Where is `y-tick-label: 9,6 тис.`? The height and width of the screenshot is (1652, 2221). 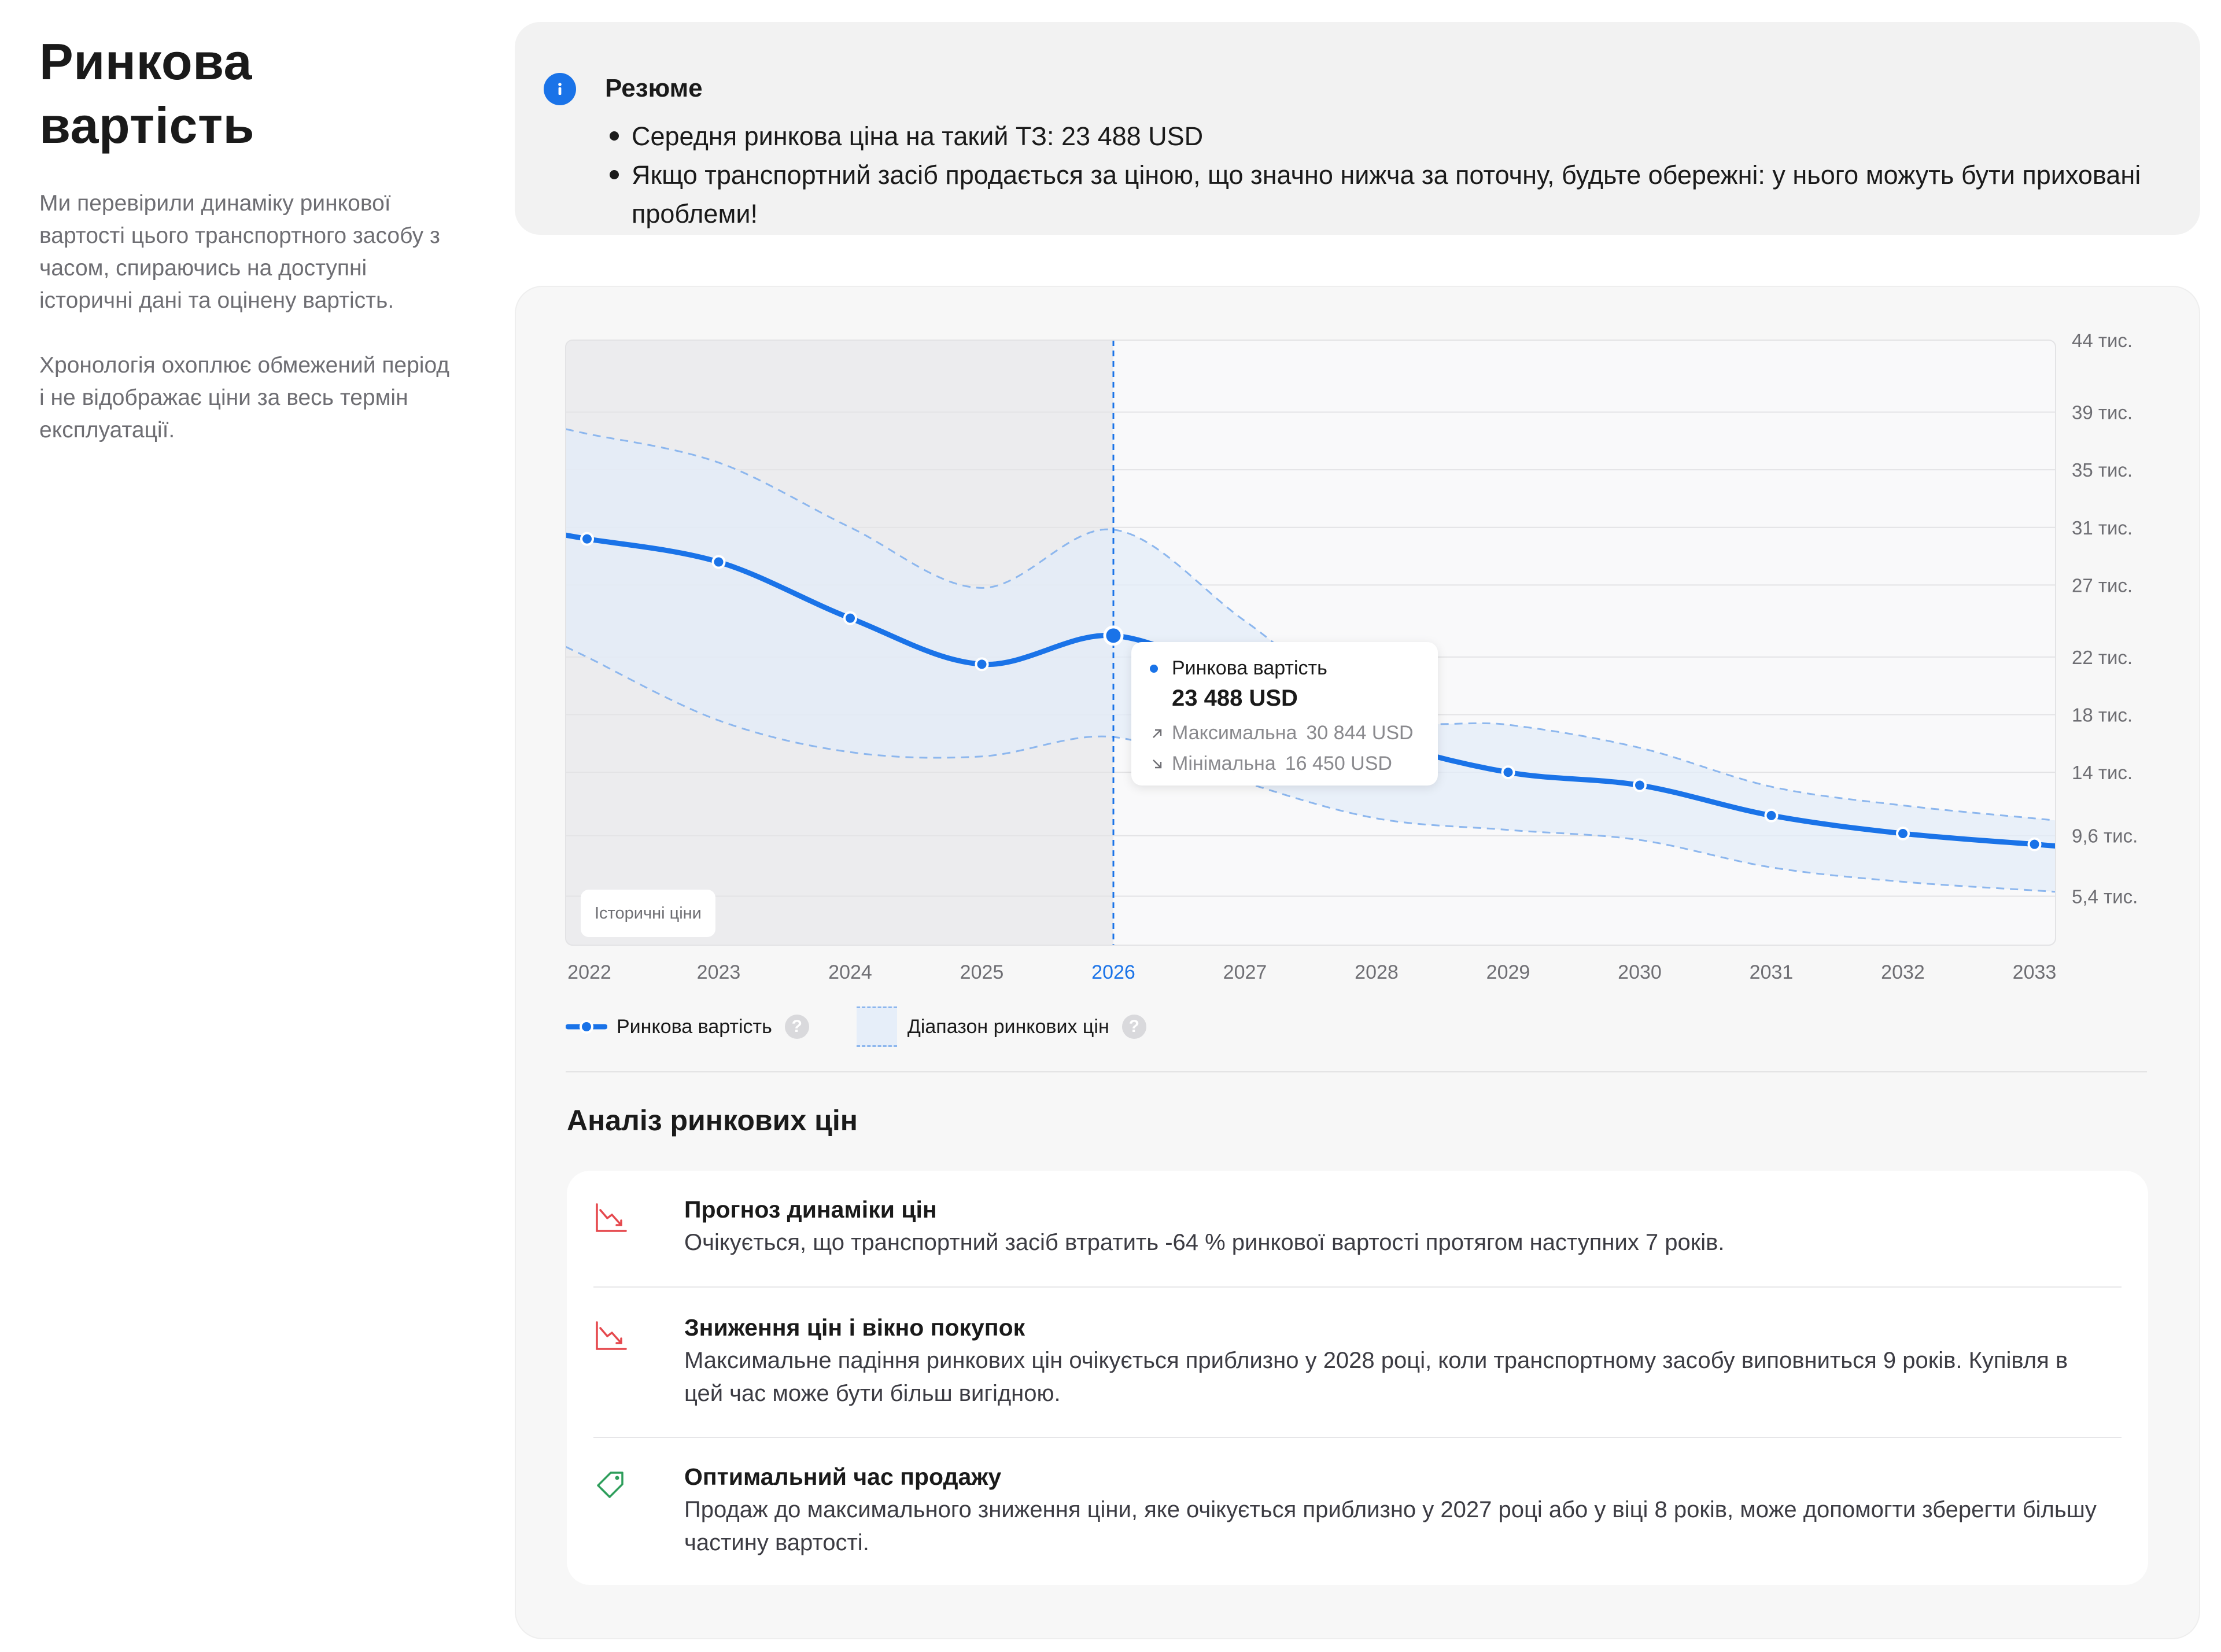
y-tick-label: 9,6 тис. is located at coordinates (2105, 836).